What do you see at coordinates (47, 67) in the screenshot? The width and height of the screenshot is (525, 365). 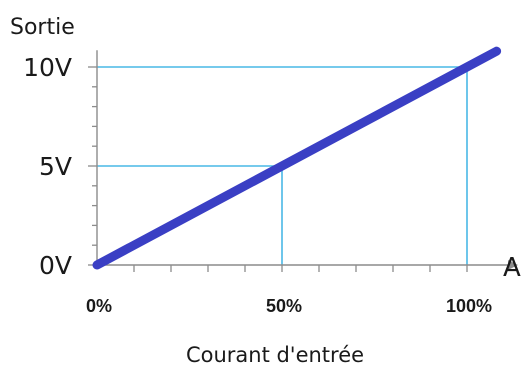 I see `y-tick-label: 10V` at bounding box center [47, 67].